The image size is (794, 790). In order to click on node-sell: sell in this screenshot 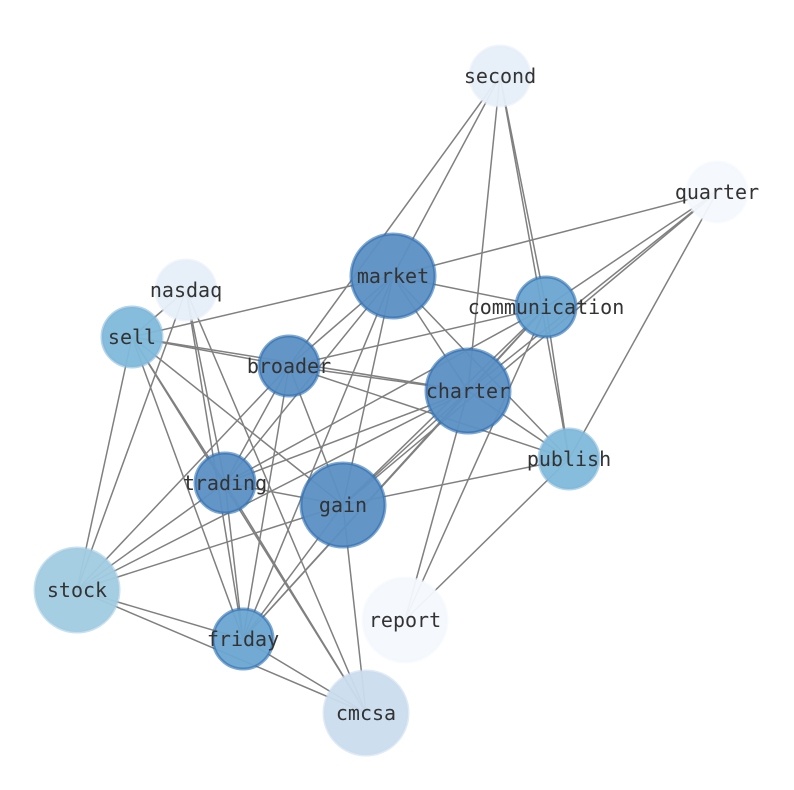, I will do `click(132, 337)`.